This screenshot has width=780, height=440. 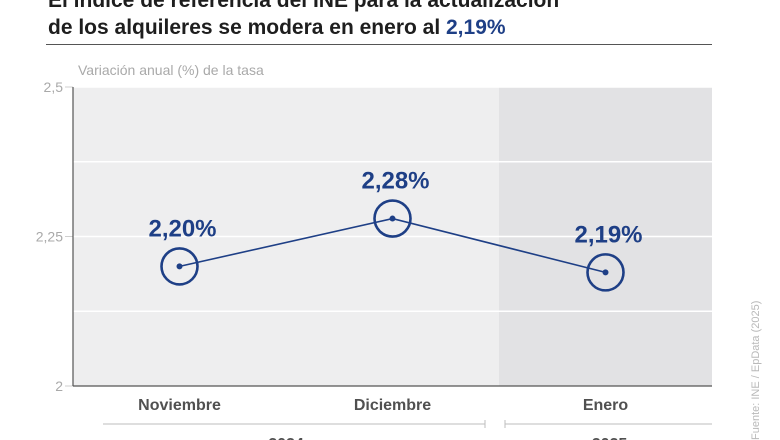 I want to click on data-label: 2,28%, so click(x=395, y=181).